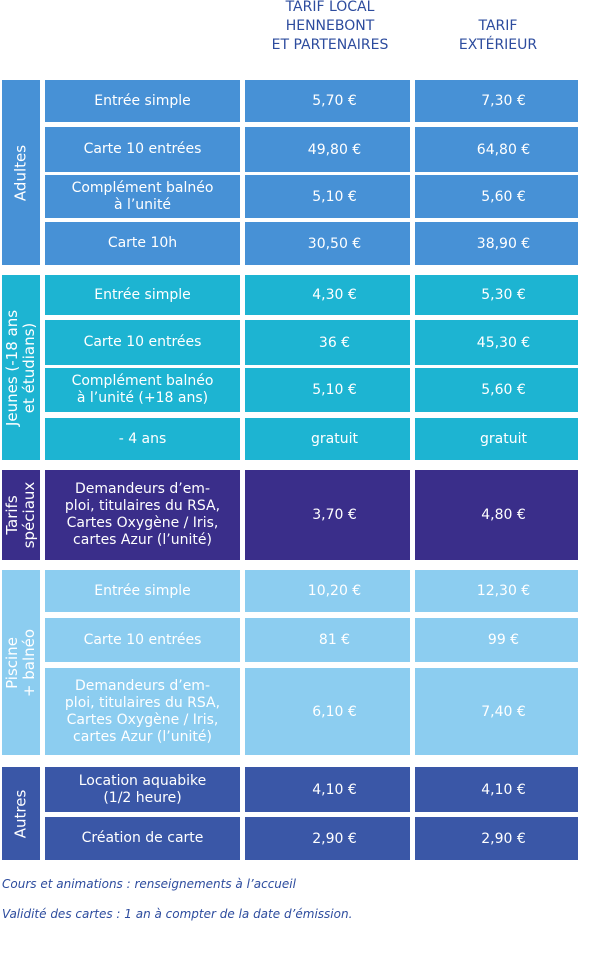 The image size is (592, 958). Describe the element at coordinates (496, 640) in the screenshot. I see `price-cell: 99 €` at that location.